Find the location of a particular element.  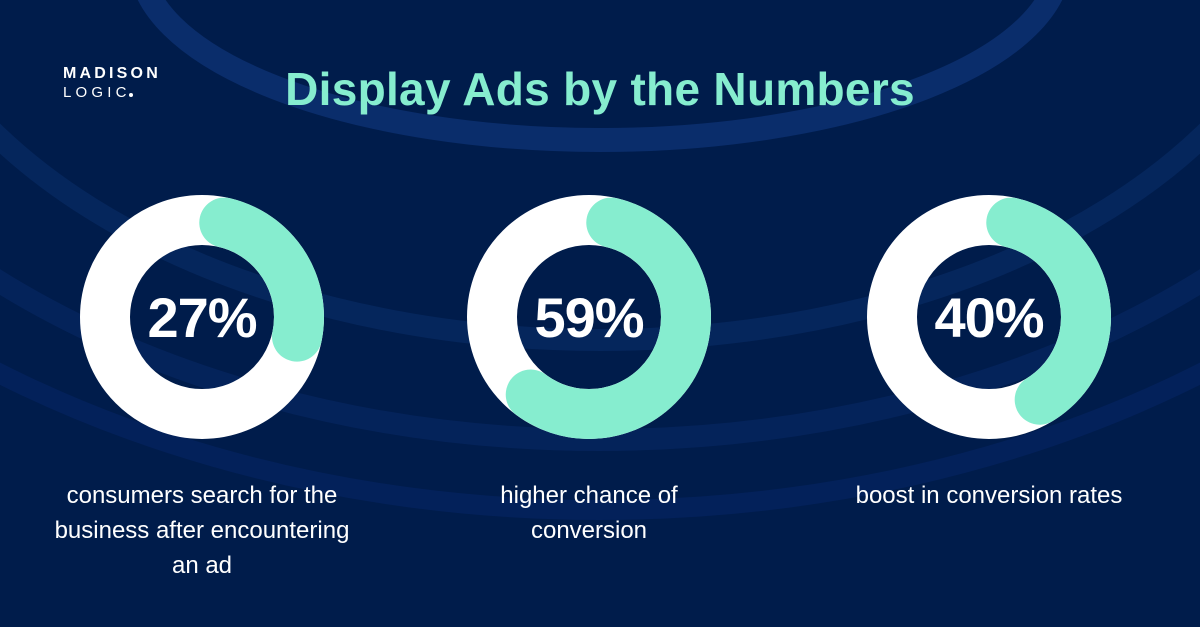

donut-chart-1: 27% is located at coordinates (202, 317).